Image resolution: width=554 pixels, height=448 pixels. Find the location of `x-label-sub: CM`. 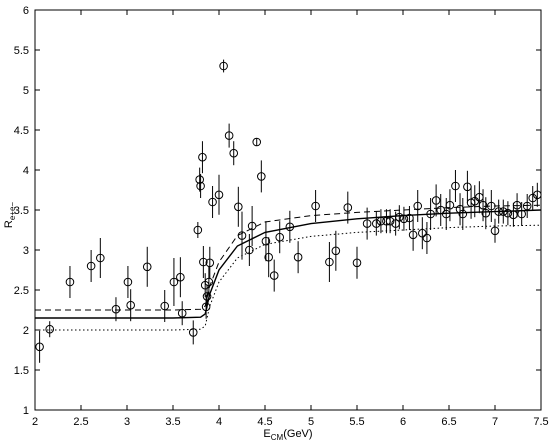

x-label-sub: CM is located at coordinates (277, 437).